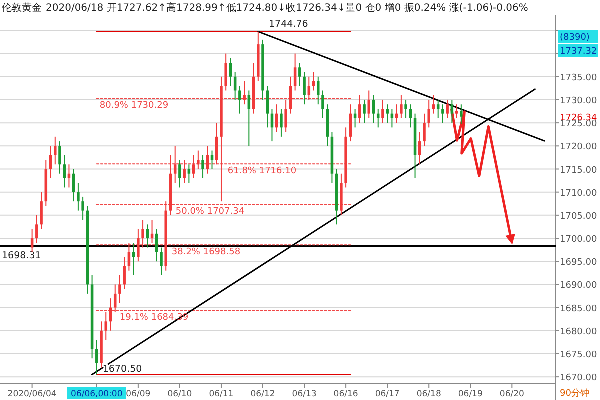 The width and height of the screenshot is (600, 400). What do you see at coordinates (180, 395) in the screenshot?
I see `x-tick-label: 06/10` at bounding box center [180, 395].